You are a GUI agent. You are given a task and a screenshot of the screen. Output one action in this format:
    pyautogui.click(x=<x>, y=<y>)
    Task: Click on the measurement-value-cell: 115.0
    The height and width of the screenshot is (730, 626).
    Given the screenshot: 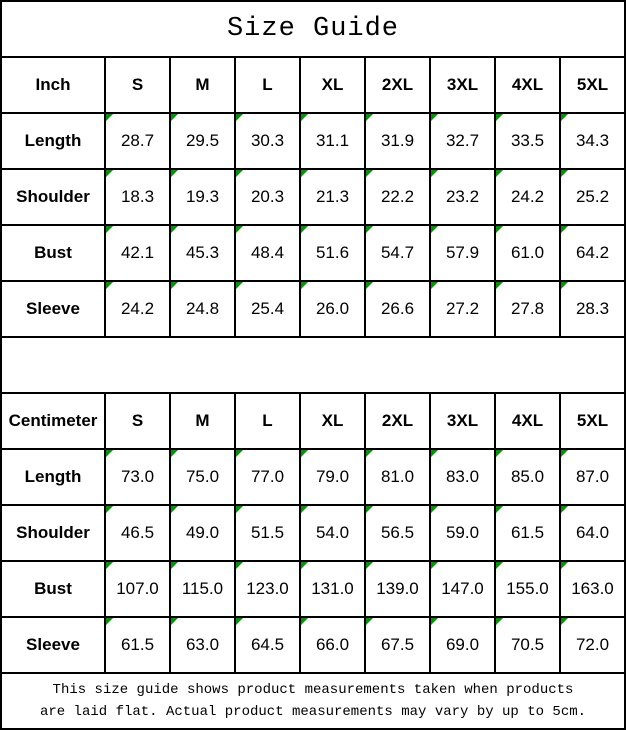 What is the action you would take?
    pyautogui.click(x=201, y=589)
    